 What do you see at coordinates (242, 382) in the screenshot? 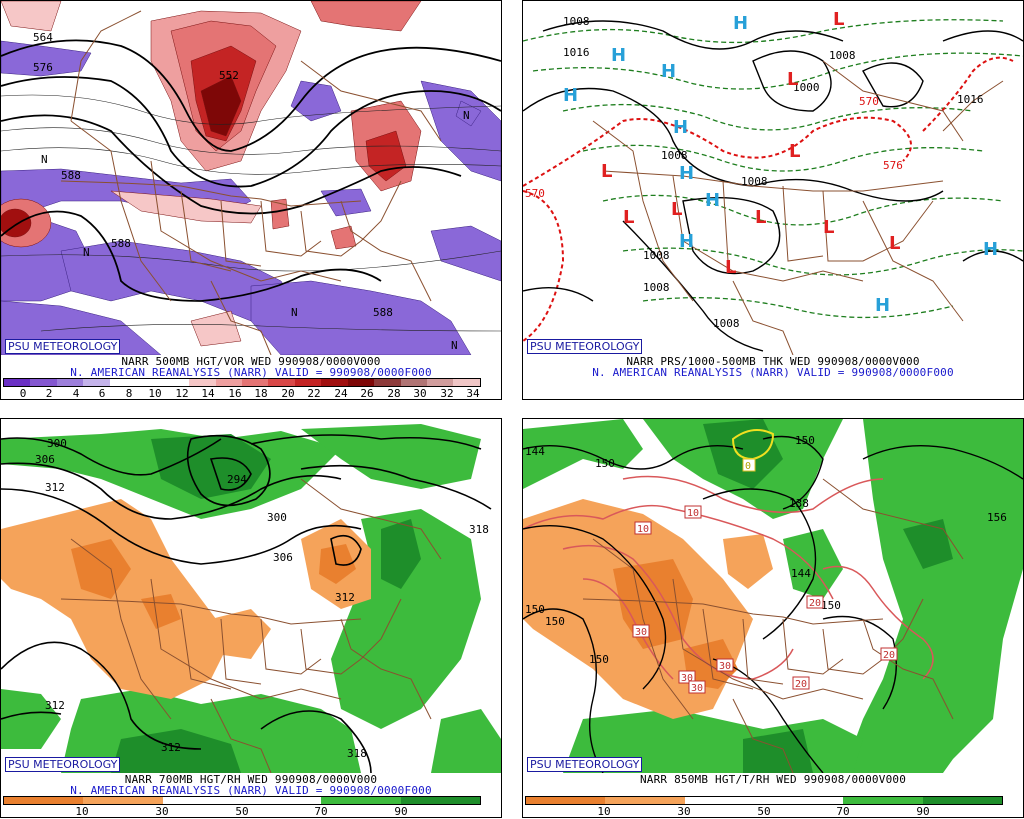
I see `vorticity-color-scale` at bounding box center [242, 382].